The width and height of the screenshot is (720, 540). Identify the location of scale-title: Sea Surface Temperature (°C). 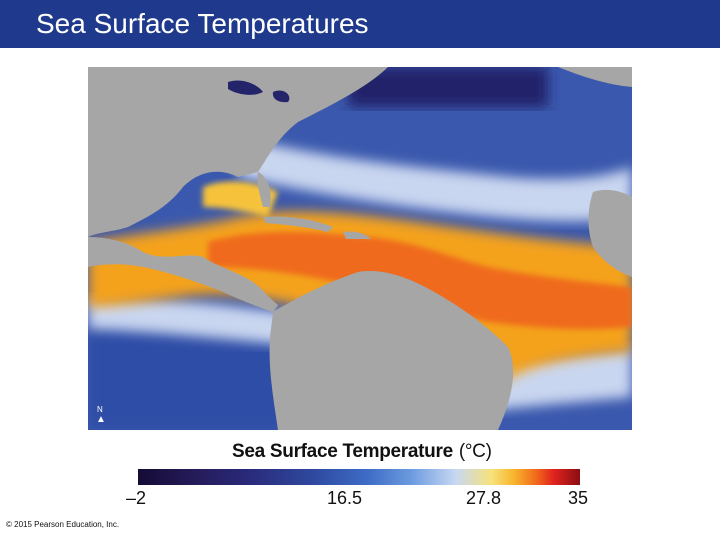
(362, 452).